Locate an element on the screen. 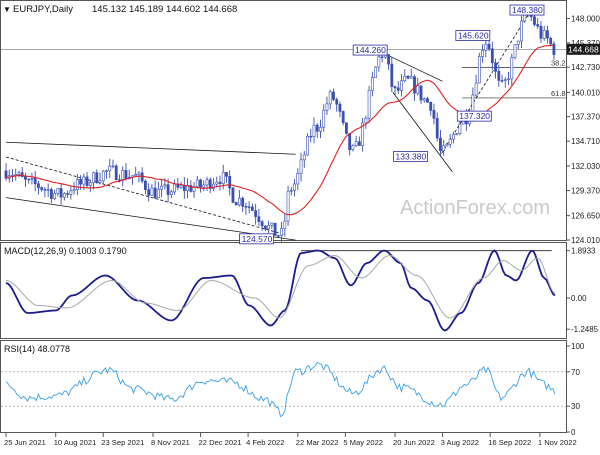  rsi-tick-label: 0 is located at coordinates (573, 432).